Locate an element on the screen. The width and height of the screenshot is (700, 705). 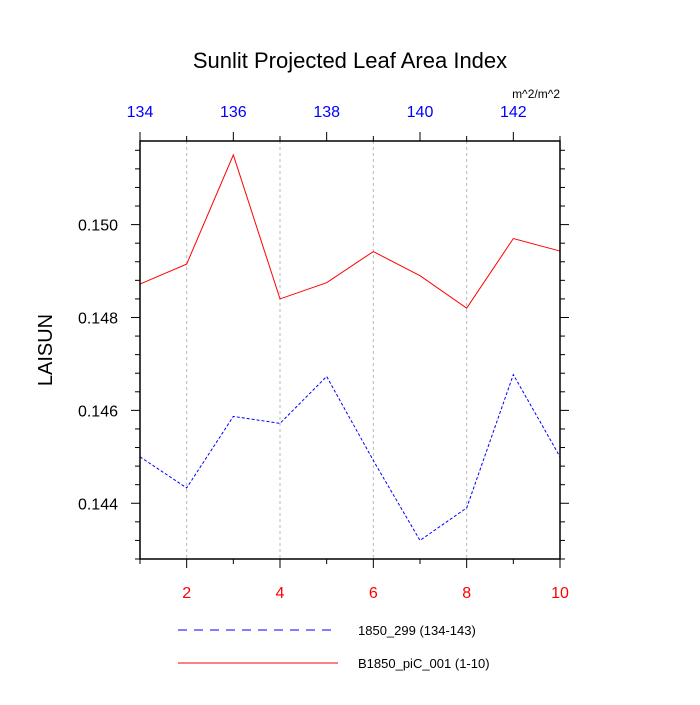
x-bottom-tick-label: 4 is located at coordinates (280, 593).